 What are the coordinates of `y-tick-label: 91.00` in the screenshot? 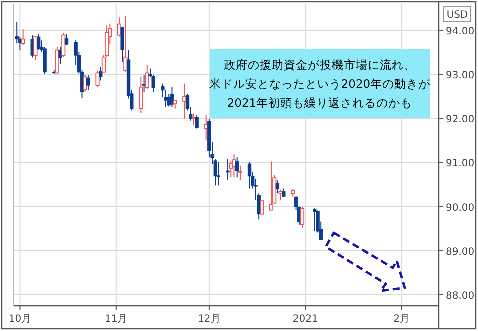 It's located at (460, 164).